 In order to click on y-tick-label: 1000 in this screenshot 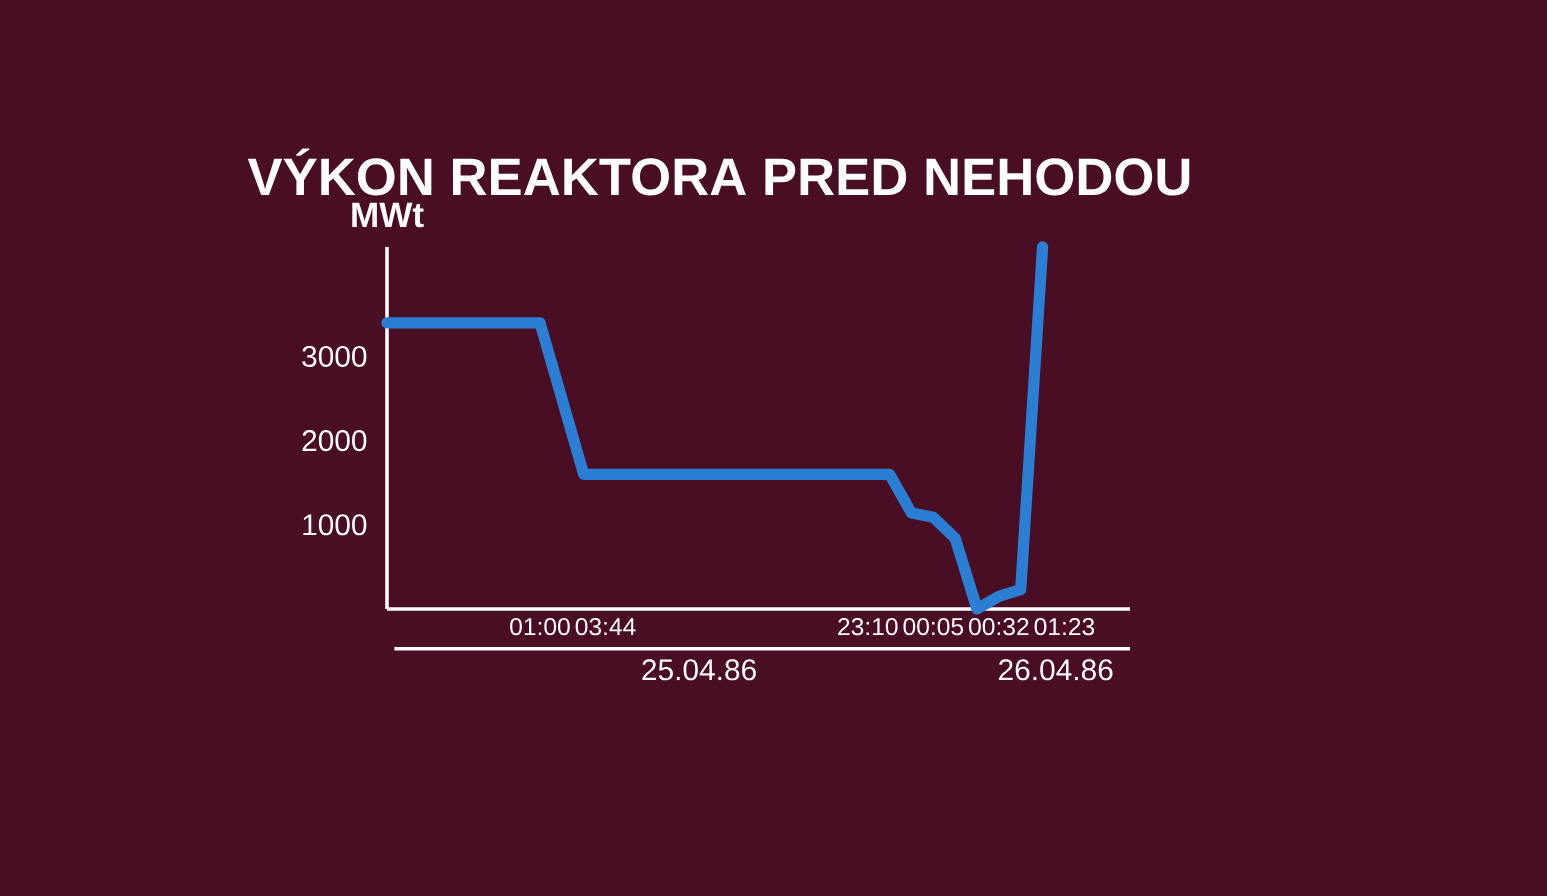, I will do `click(335, 525)`.